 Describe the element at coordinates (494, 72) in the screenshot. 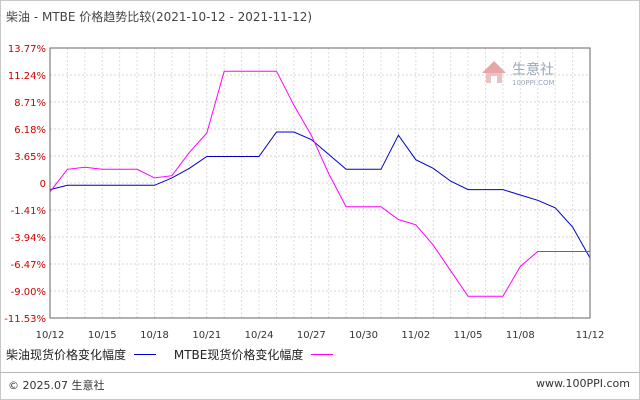

I see `house-icon` at that location.